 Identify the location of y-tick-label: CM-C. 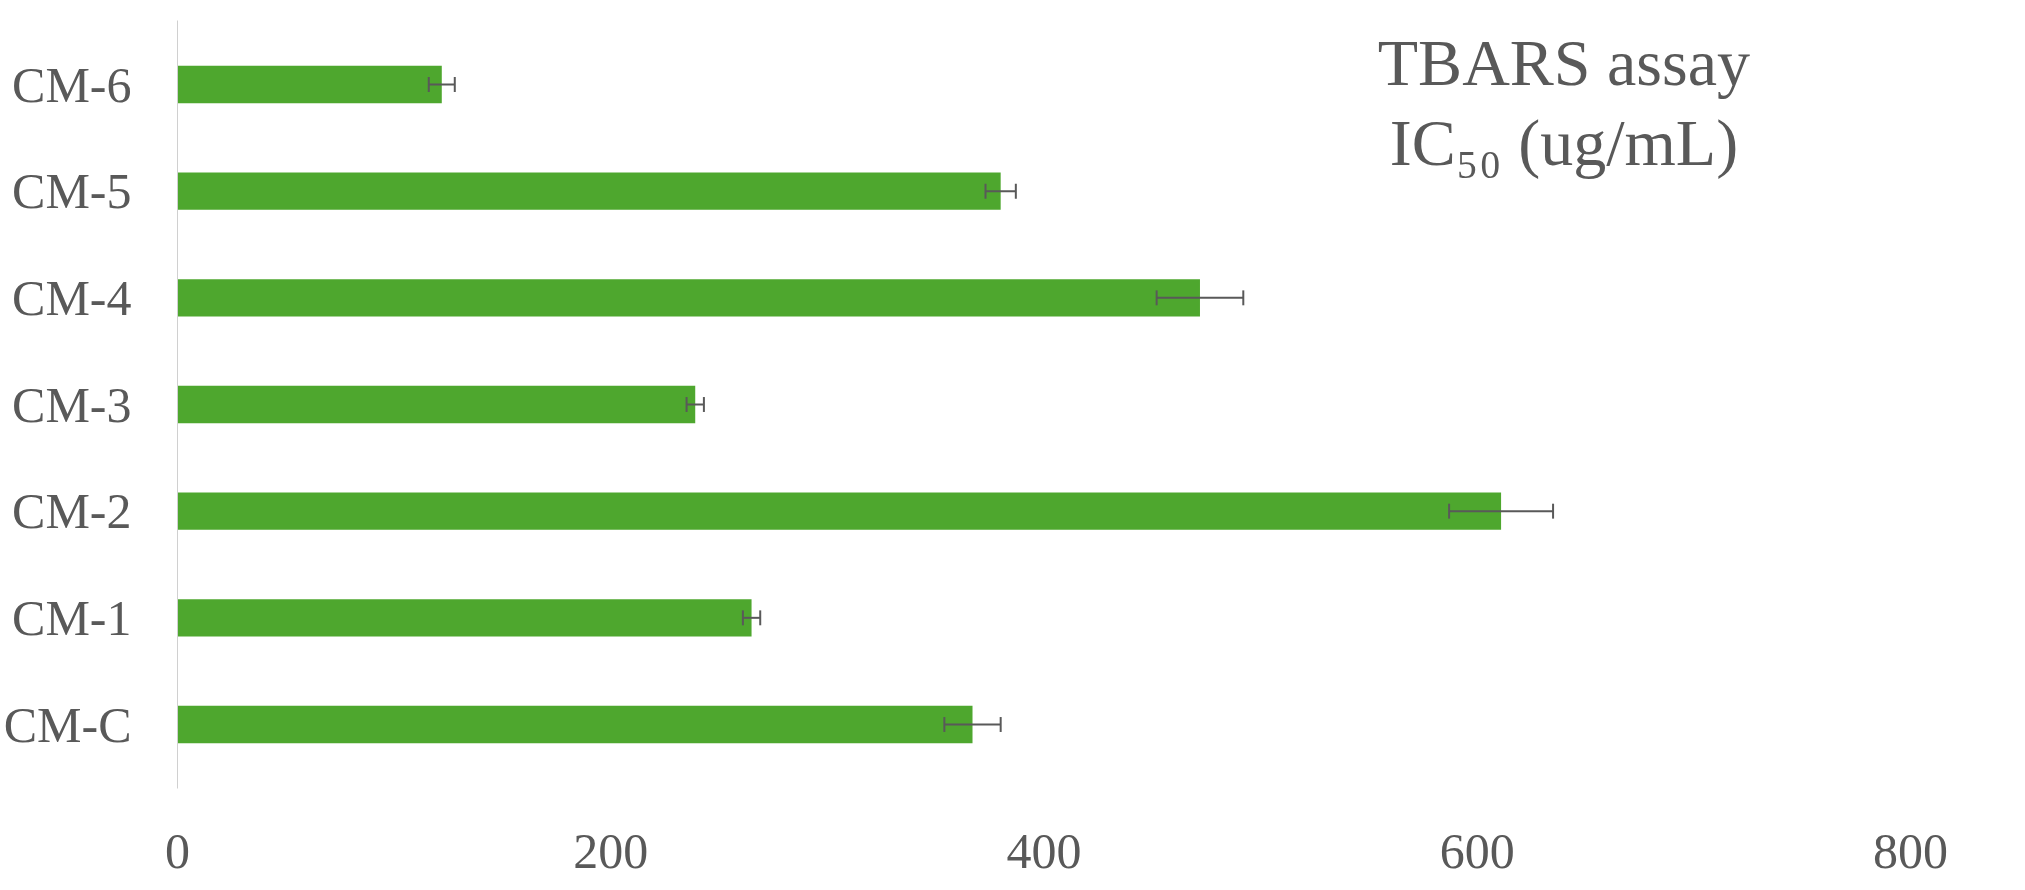
(67, 724).